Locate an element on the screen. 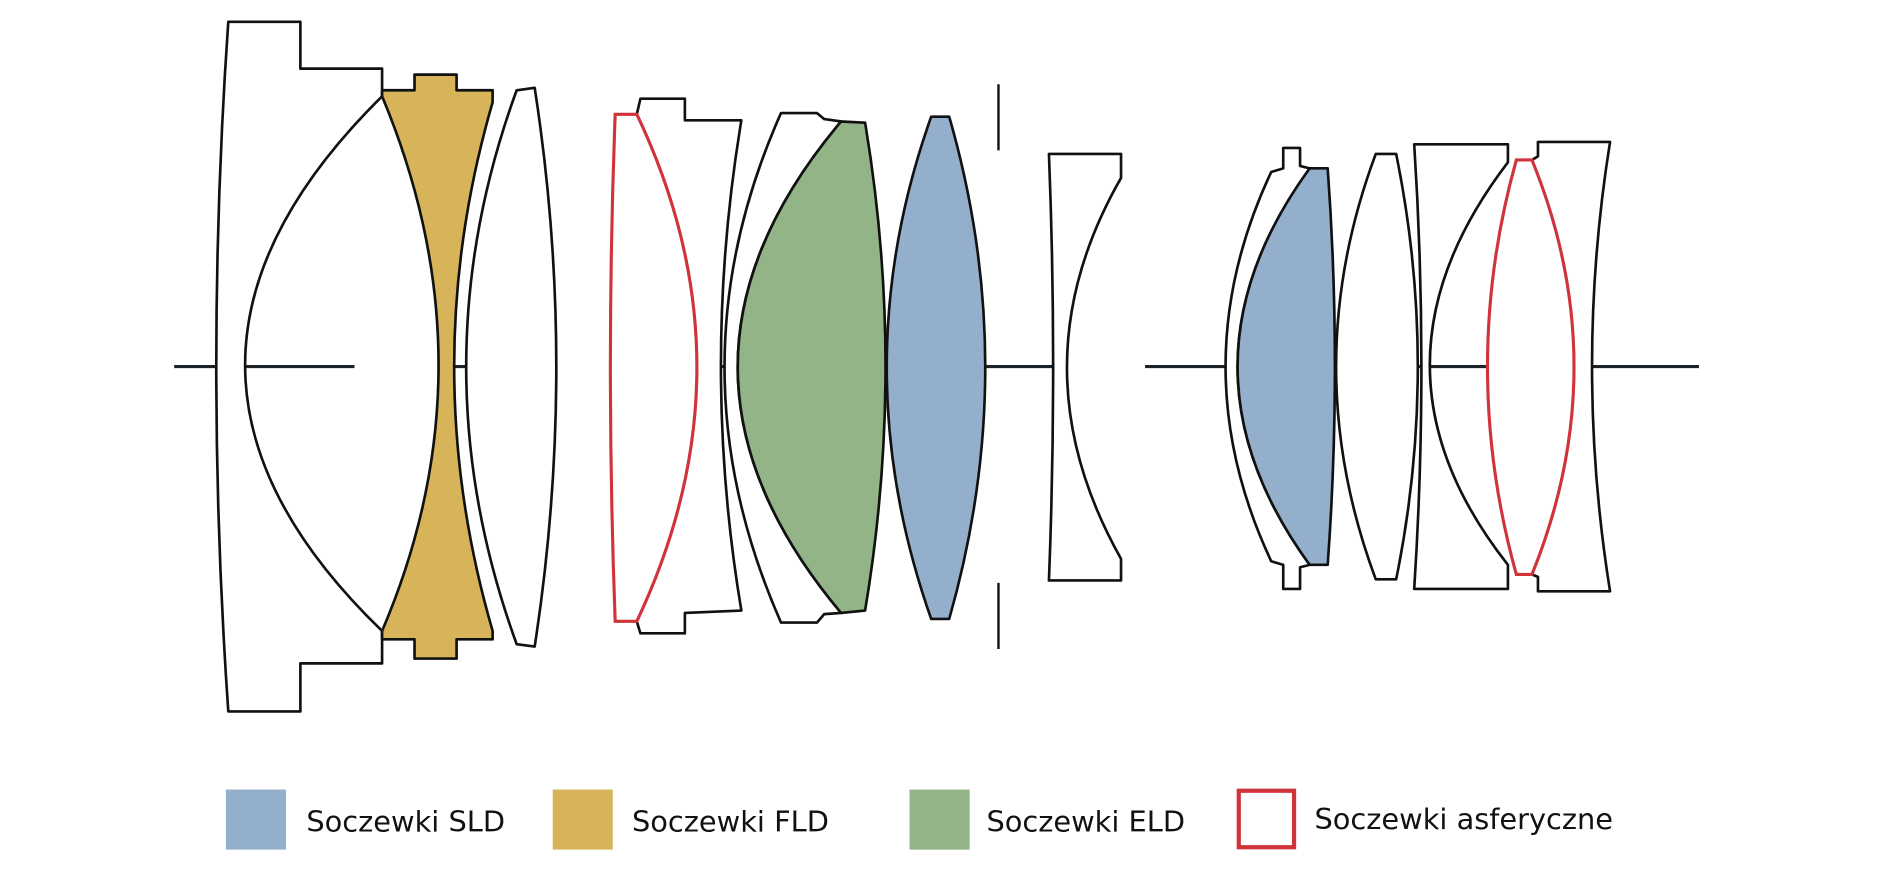 Image resolution: width=1884 pixels, height=881 pixels. legend-label-aspherical: Soczewki asferyczne is located at coordinates (1463, 819).